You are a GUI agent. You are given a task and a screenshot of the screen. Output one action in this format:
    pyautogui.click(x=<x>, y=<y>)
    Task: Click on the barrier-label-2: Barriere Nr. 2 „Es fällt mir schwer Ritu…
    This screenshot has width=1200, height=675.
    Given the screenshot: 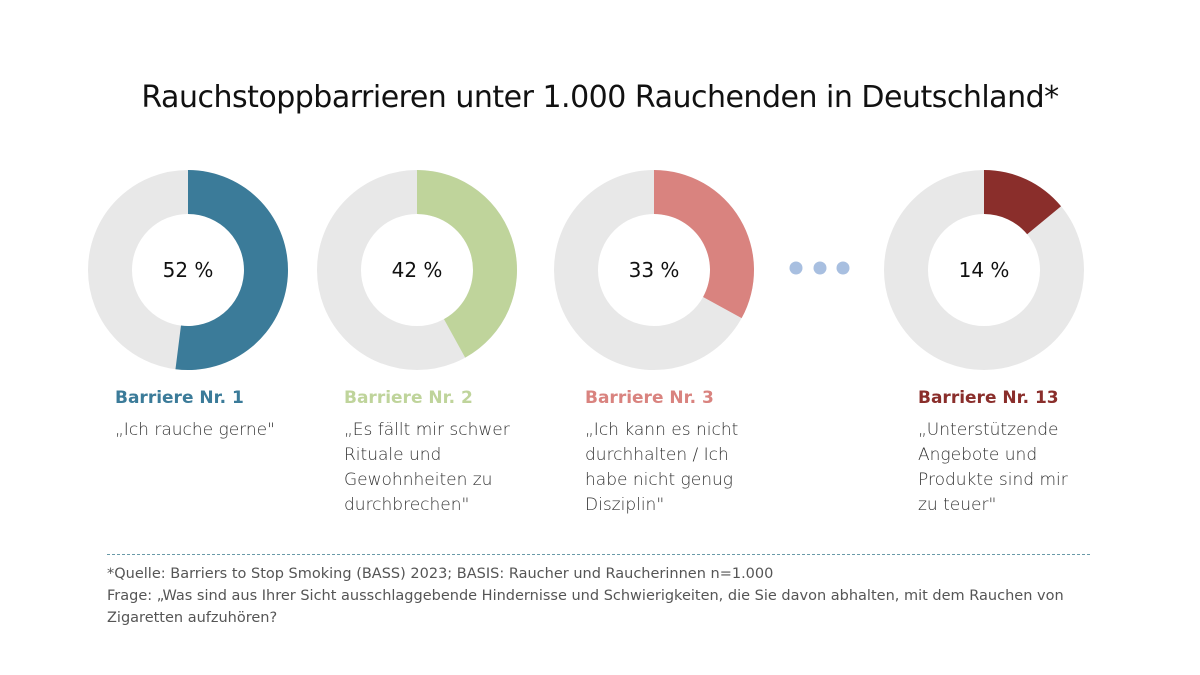 What is the action you would take?
    pyautogui.click(x=436, y=453)
    